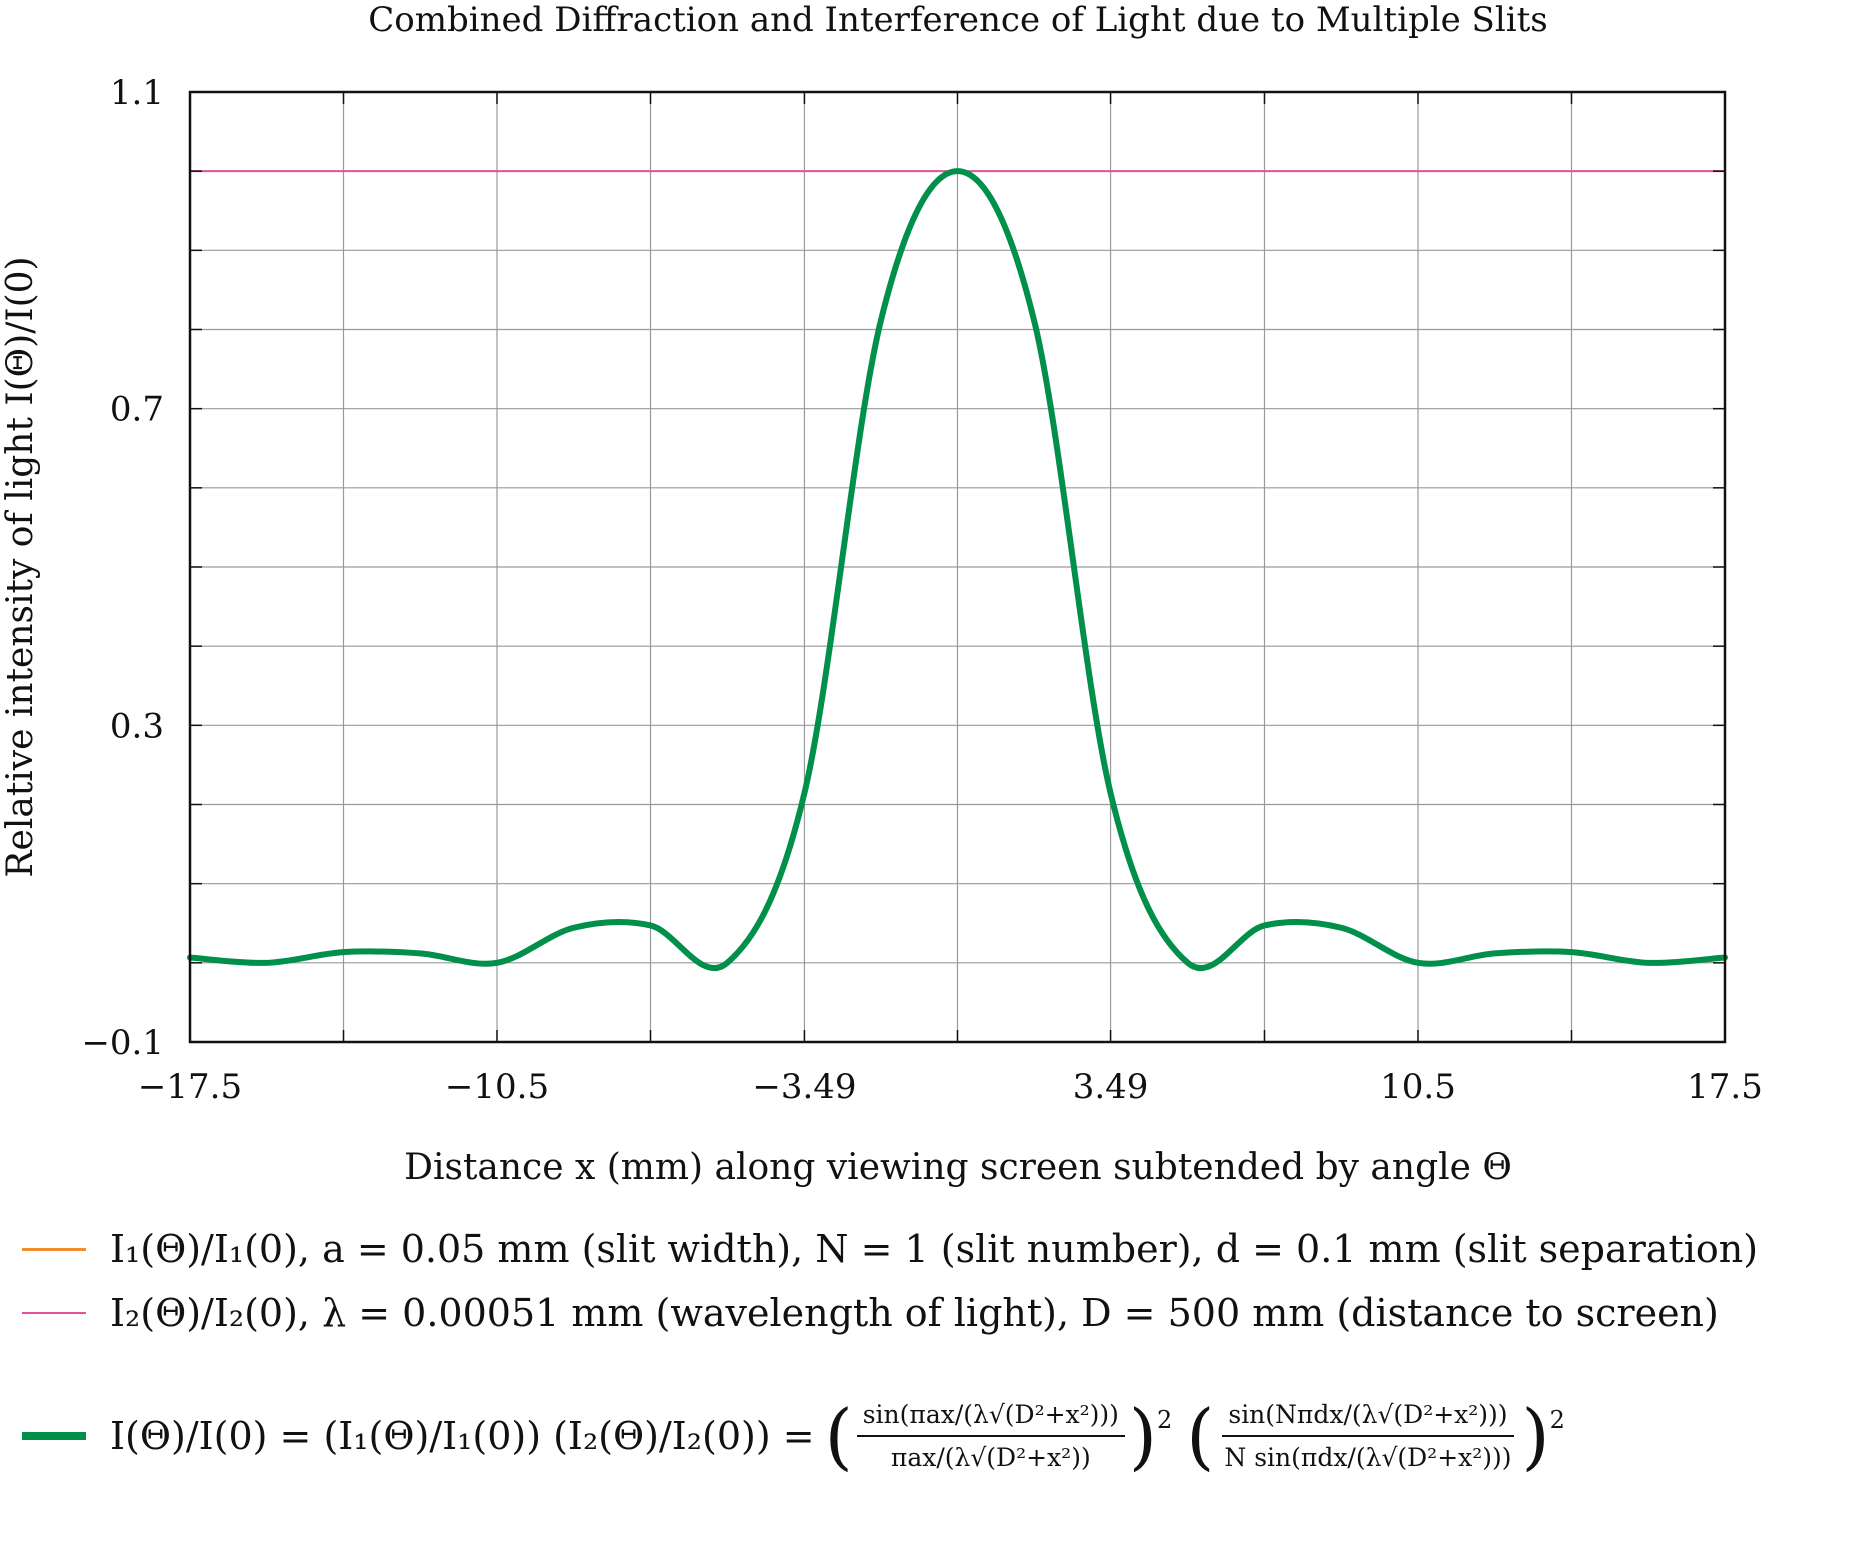  I want to click on fraction-diffraction-numerator: sin(πax/(λ√(D²+x²))), so click(990, 1418).